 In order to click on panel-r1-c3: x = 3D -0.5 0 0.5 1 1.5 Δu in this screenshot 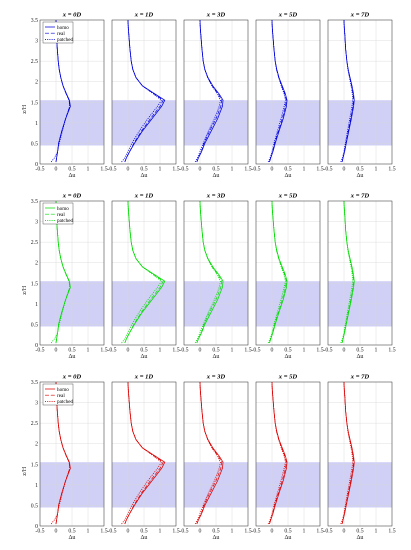, I will do `click(215, 96)`.